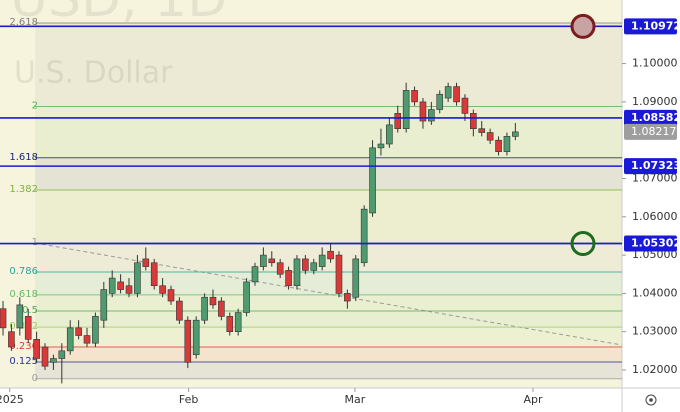  Describe the element at coordinates (23, 361) in the screenshot. I see `fib-label: 0.125` at that location.